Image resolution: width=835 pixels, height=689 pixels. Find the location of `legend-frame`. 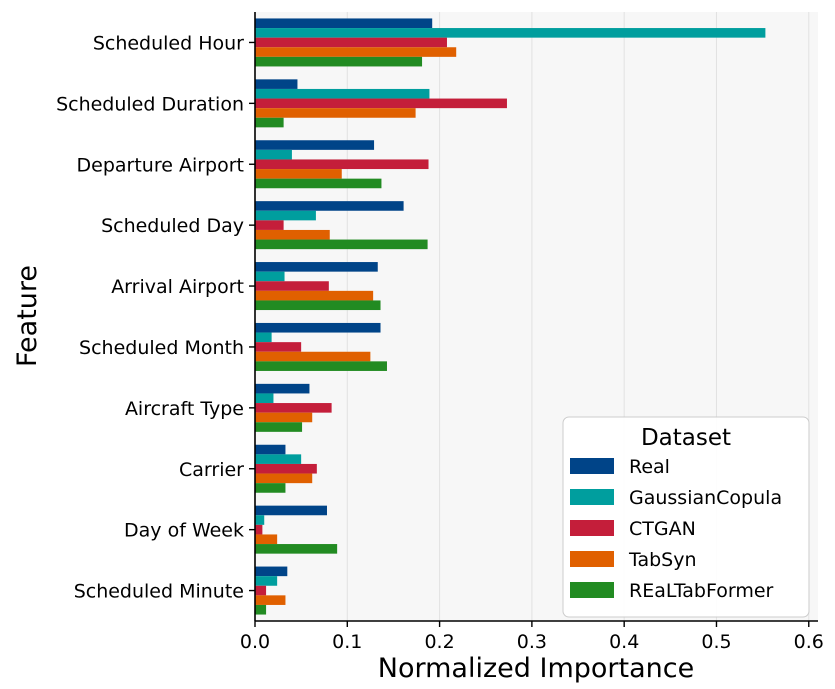

legend-frame is located at coordinates (686, 517).